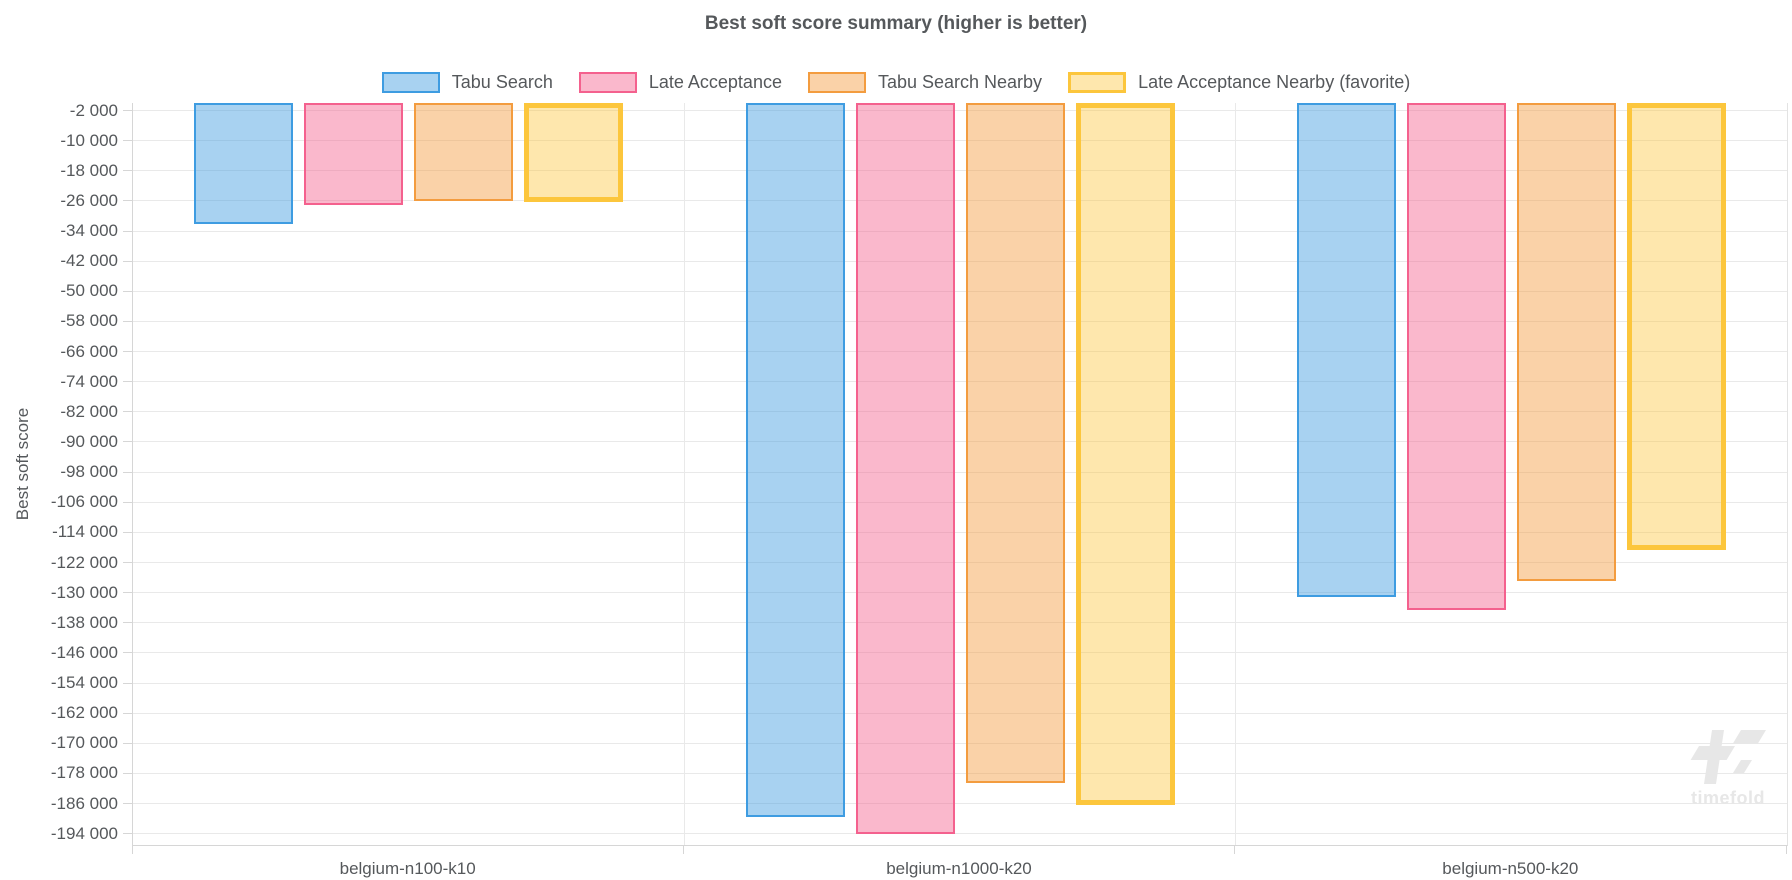  I want to click on y-tick-label: -66 000, so click(89, 351).